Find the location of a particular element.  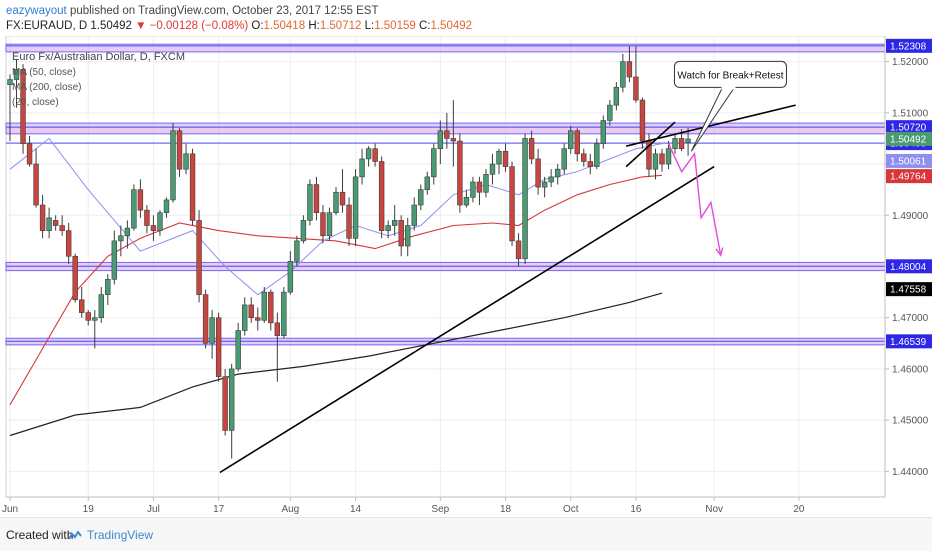

created-with-label: Created with is located at coordinates (40, 535).